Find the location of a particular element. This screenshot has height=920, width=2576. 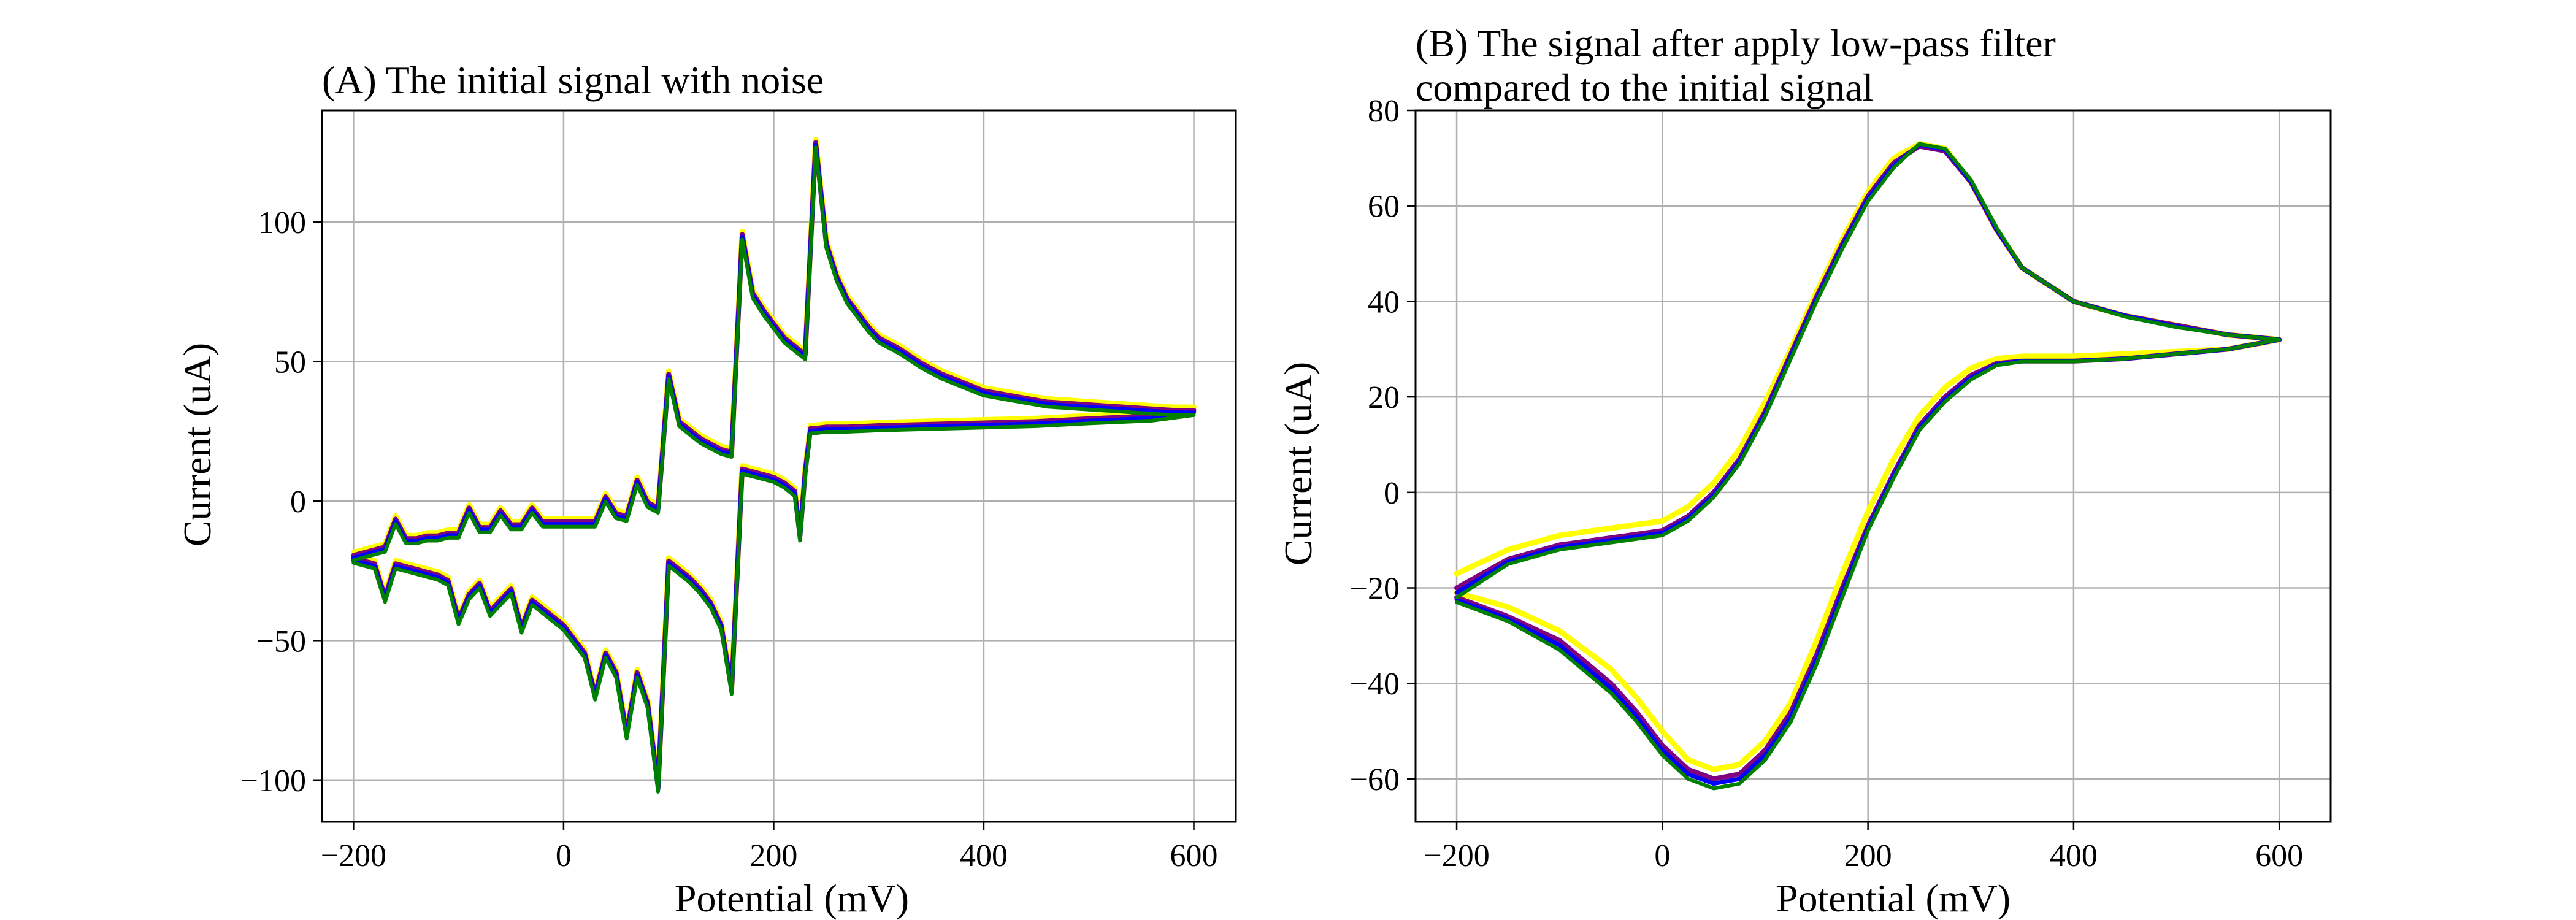

chart-b-x-tick-label: 200 is located at coordinates (1868, 855).